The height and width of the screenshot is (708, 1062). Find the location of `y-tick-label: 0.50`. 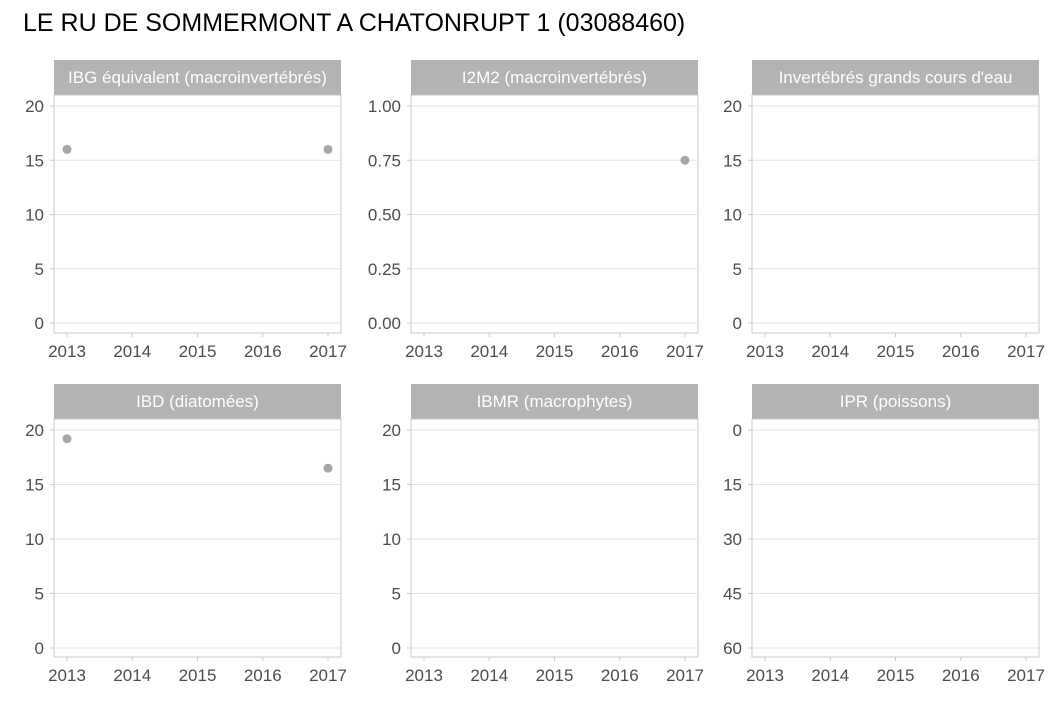

y-tick-label: 0.50 is located at coordinates (384, 215).